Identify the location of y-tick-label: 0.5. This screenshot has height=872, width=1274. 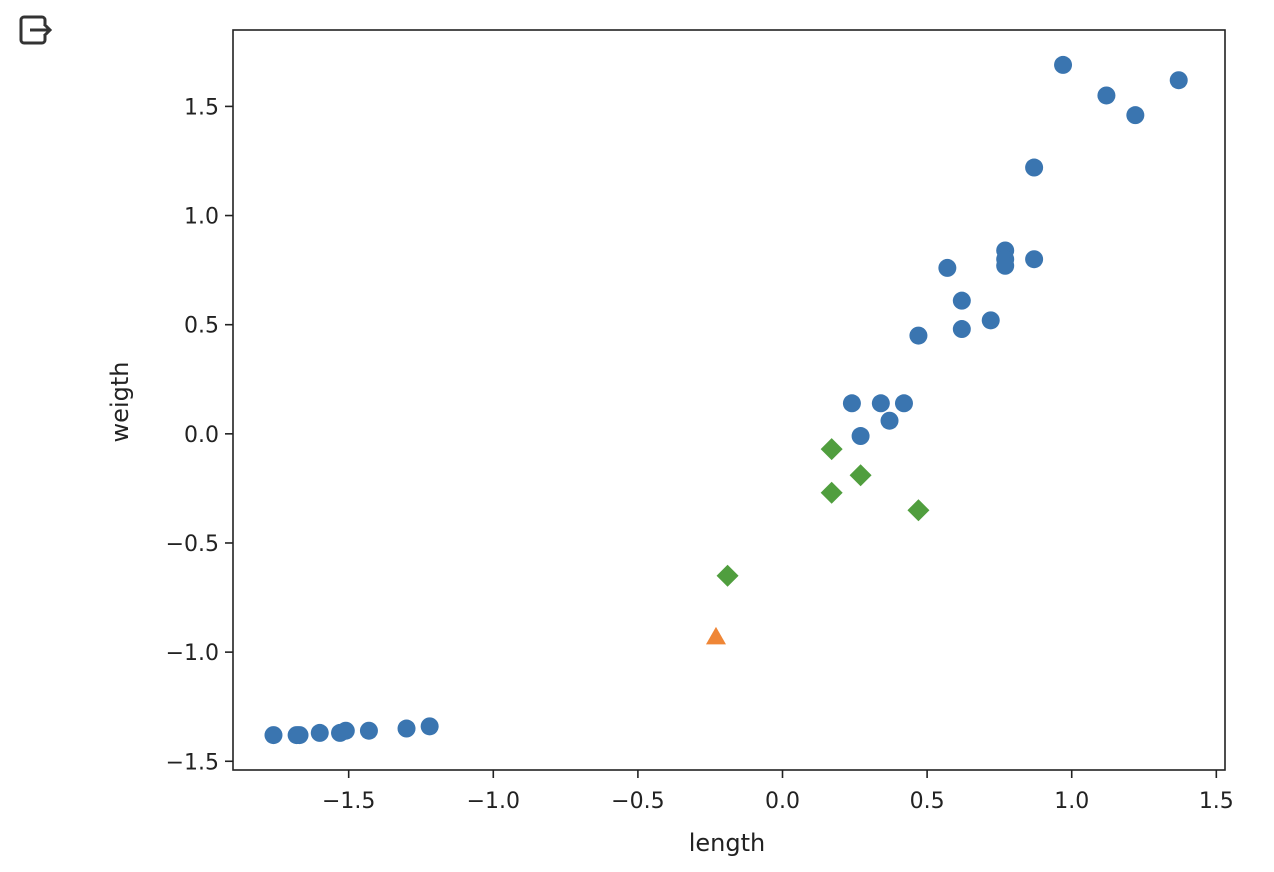
(201, 326).